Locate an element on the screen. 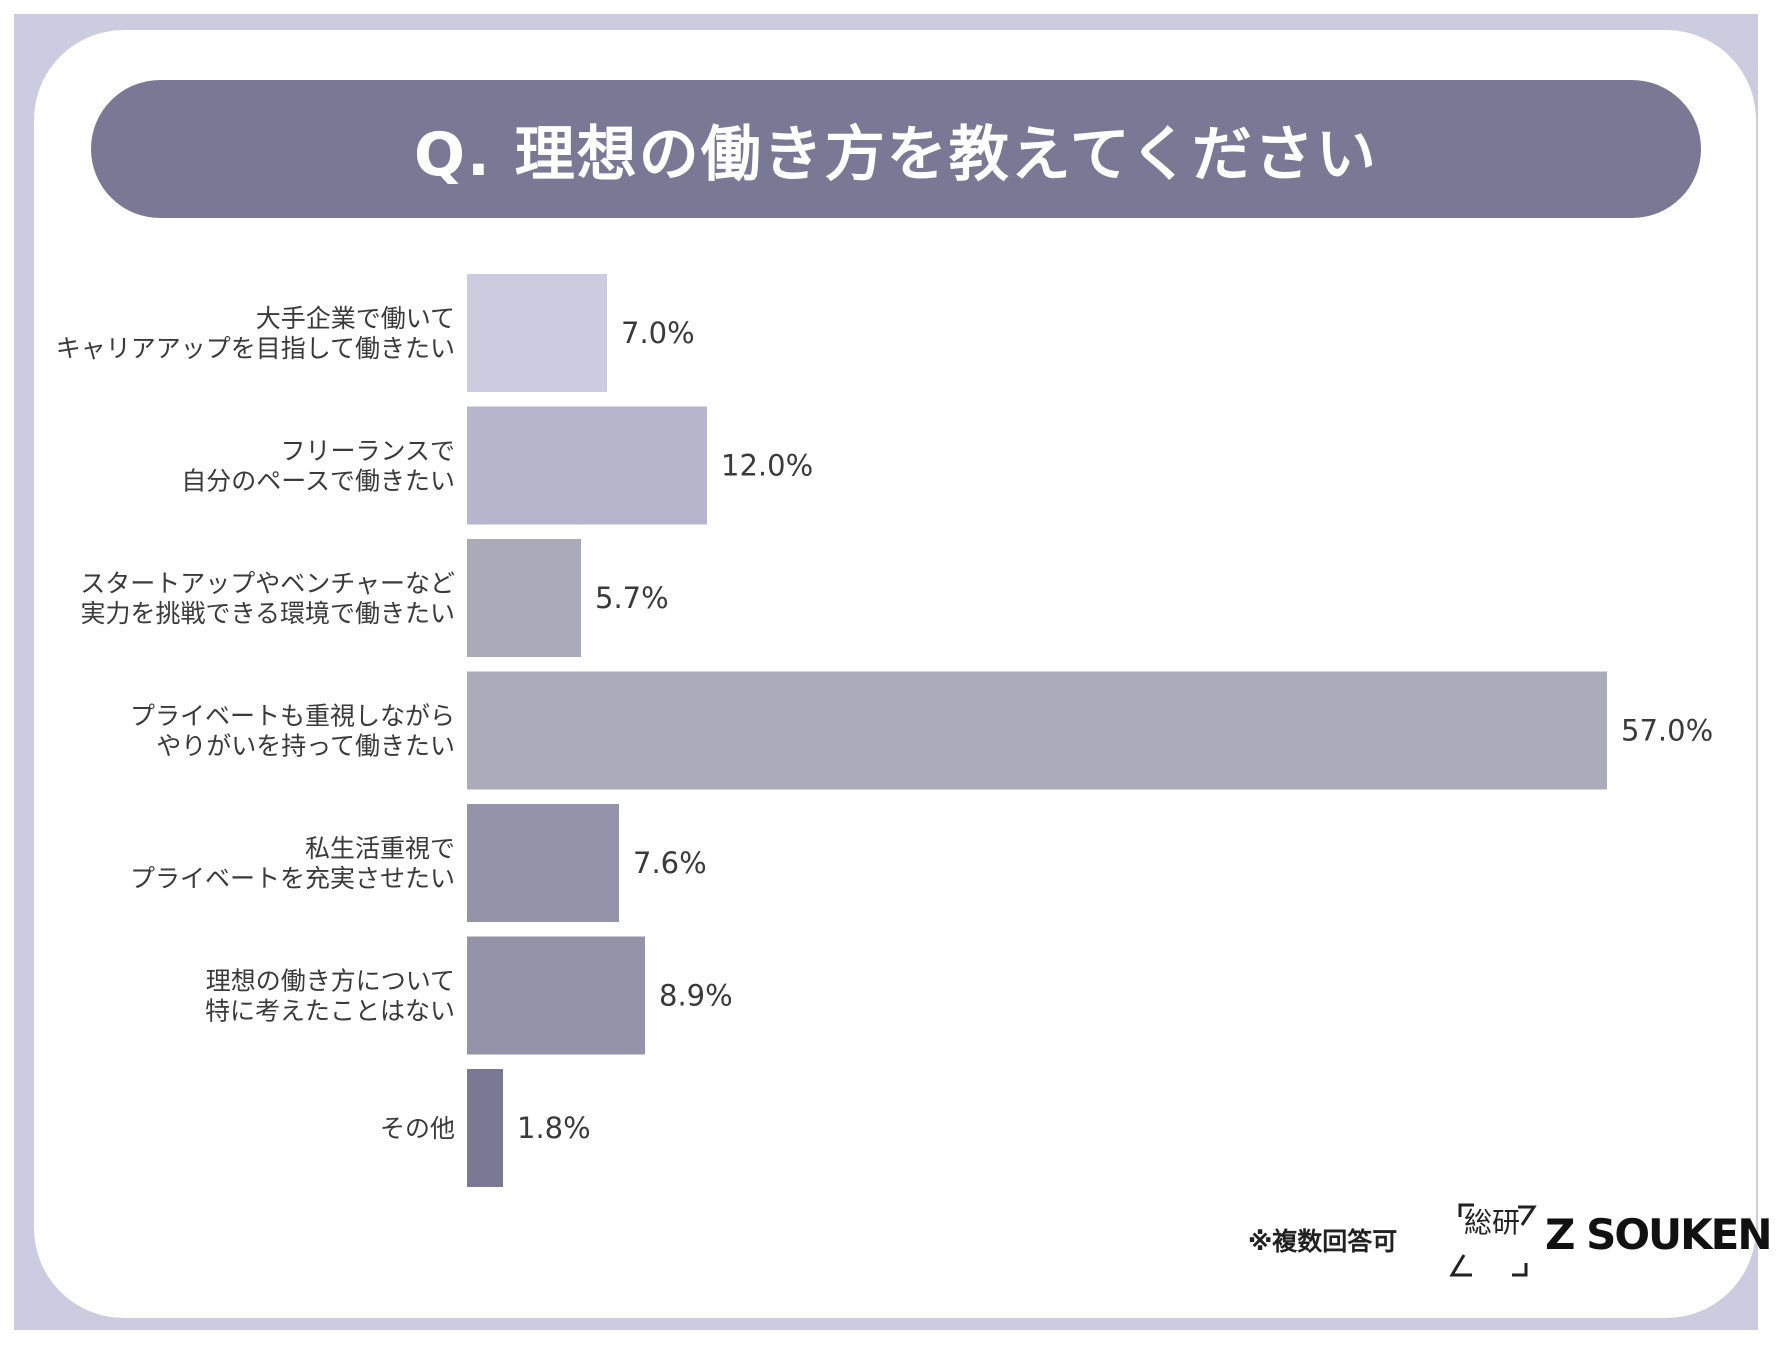 This screenshot has width=1791, height=1350. category-label-3-line-1: スタートアップやベンチャーなど is located at coordinates (267, 583).